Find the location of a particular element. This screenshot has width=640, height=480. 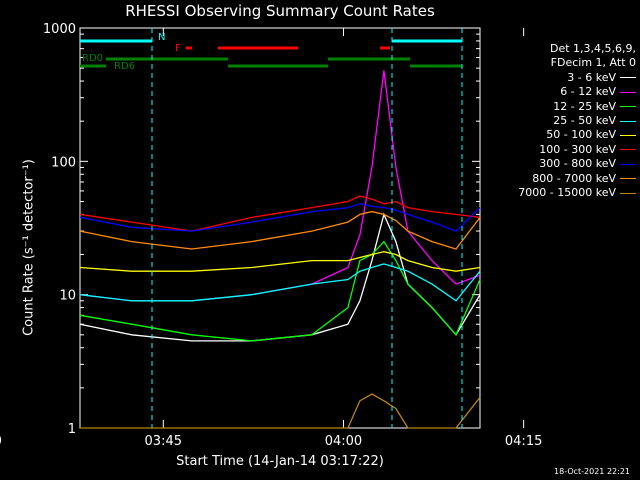

legend-header-1: Det 1,3,4,5,6,9, is located at coordinates (592, 48).